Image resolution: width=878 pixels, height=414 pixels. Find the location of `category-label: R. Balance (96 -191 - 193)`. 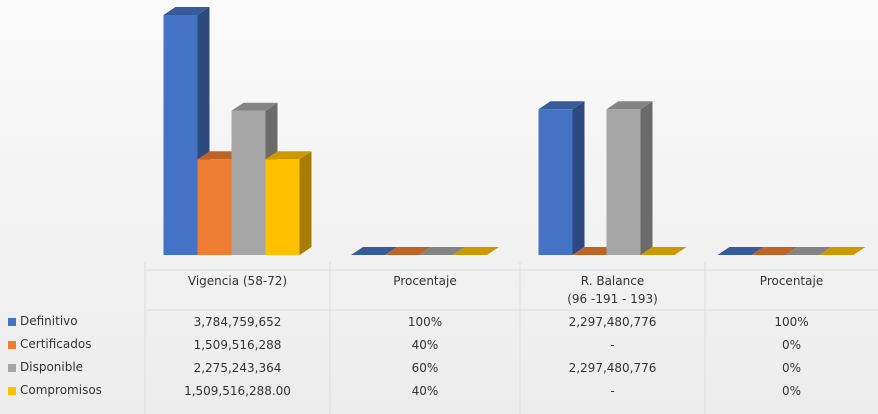

category-label: R. Balance (96 -191 - 193) is located at coordinates (612, 290).